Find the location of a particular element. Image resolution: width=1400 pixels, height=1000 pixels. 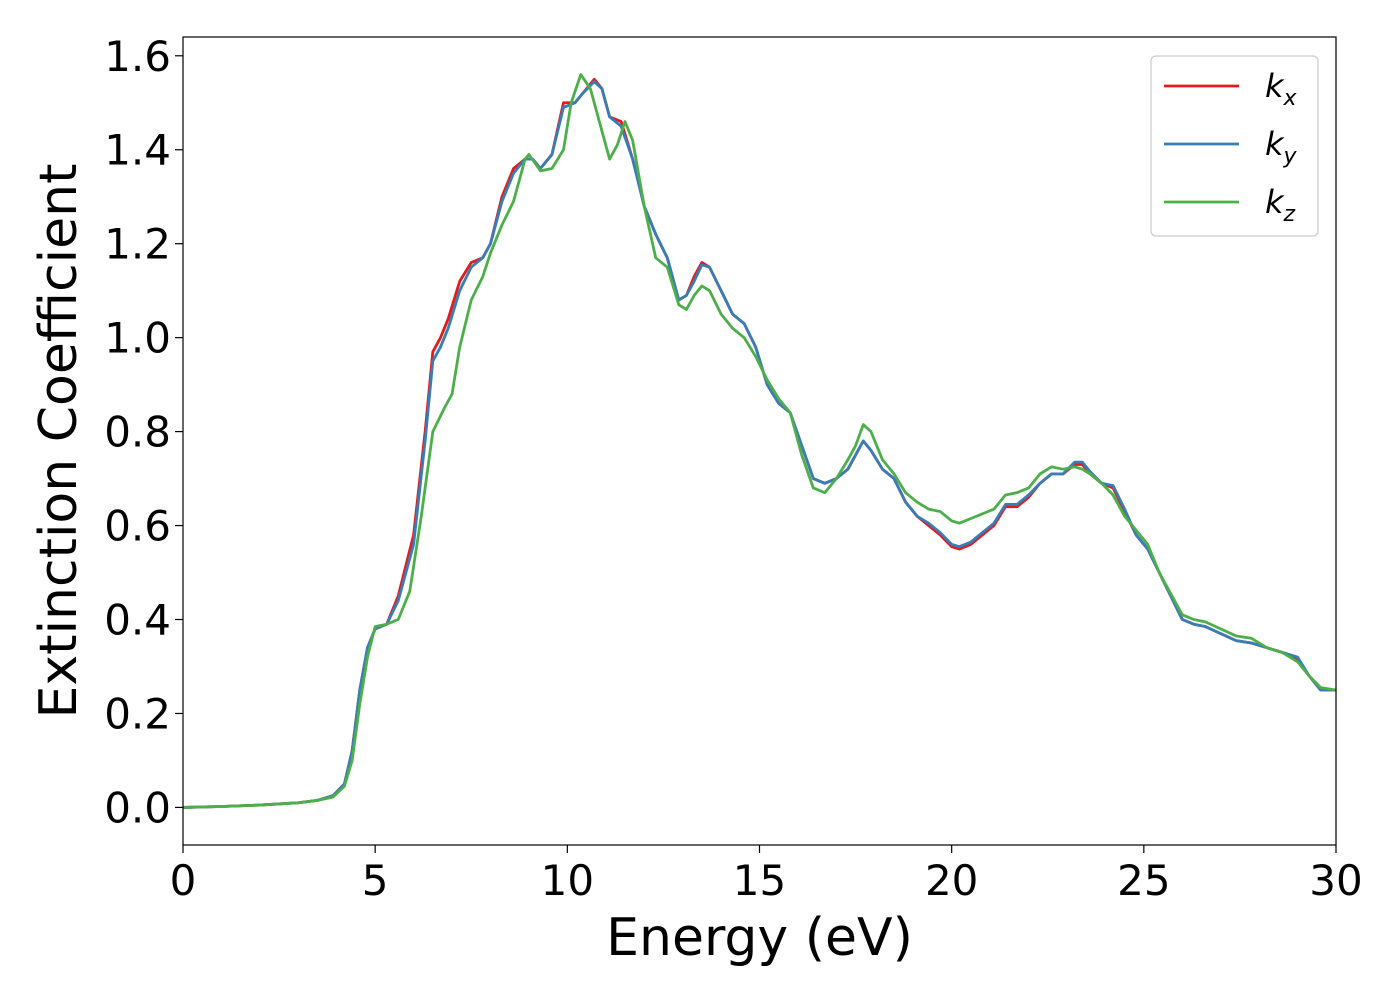

y-tick-label: 0.0 is located at coordinates (137, 807).